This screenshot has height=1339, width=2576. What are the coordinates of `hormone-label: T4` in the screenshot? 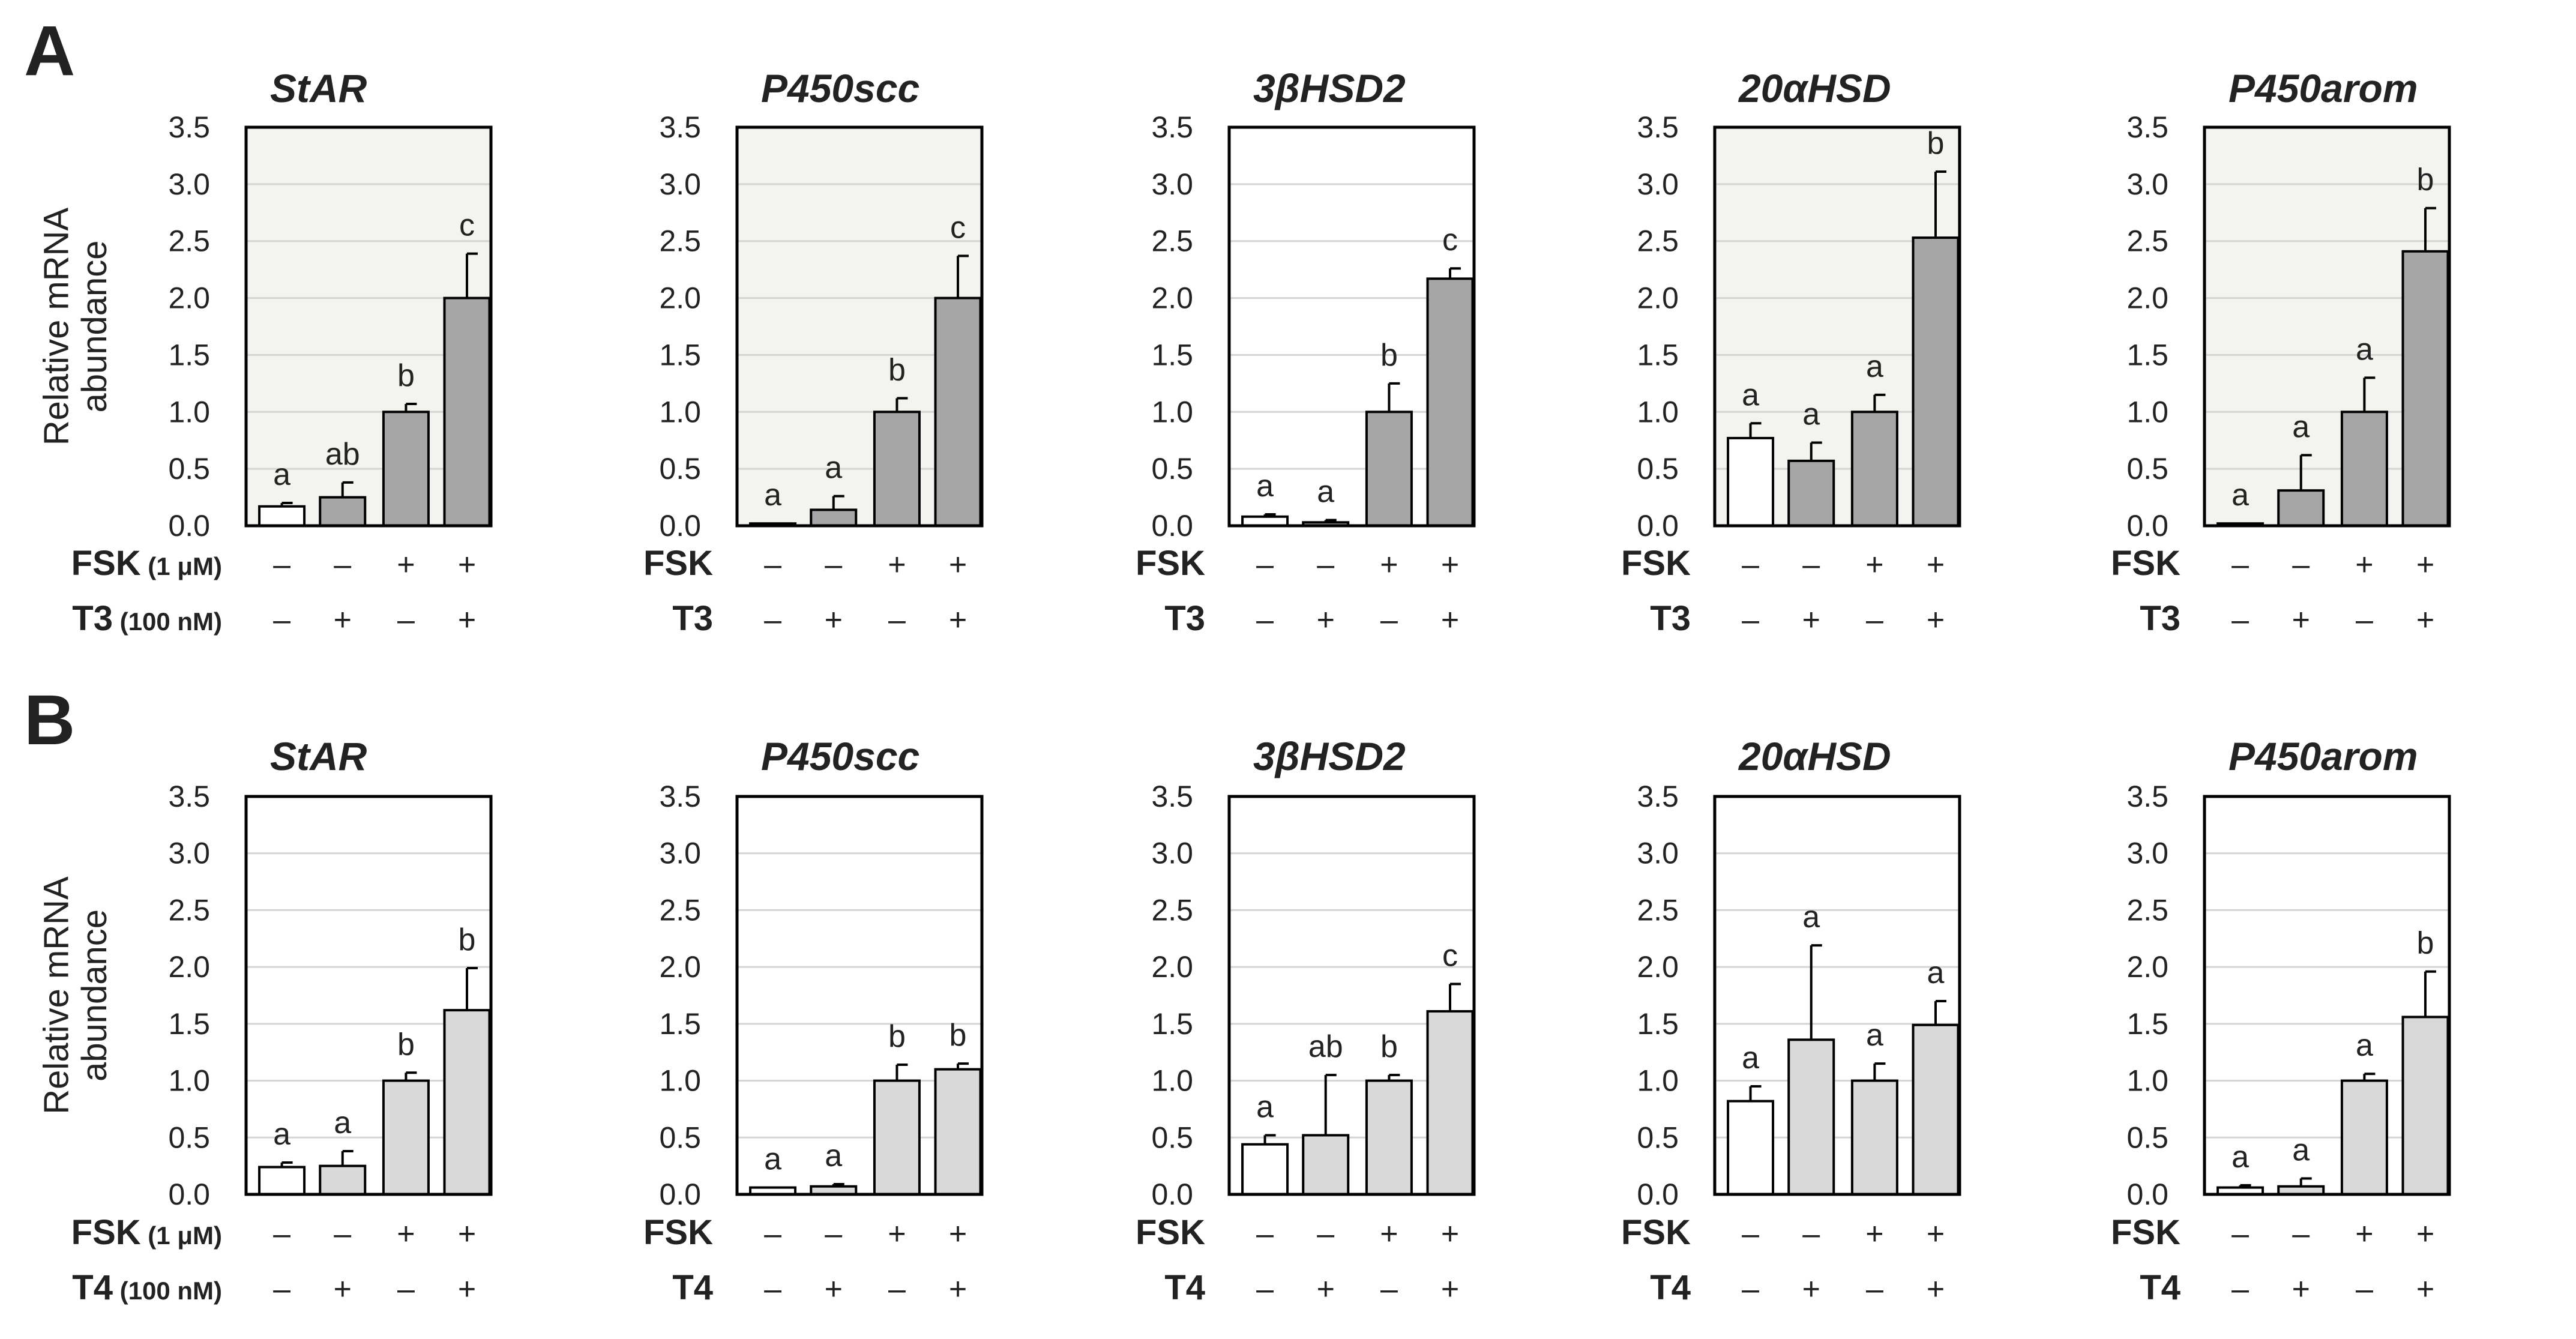 It's located at (692, 1287).